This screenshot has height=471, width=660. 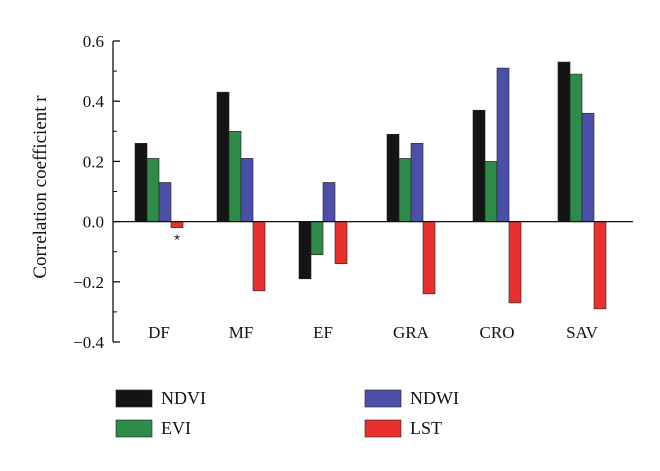 I want to click on x-category-label: GRA, so click(x=411, y=332).